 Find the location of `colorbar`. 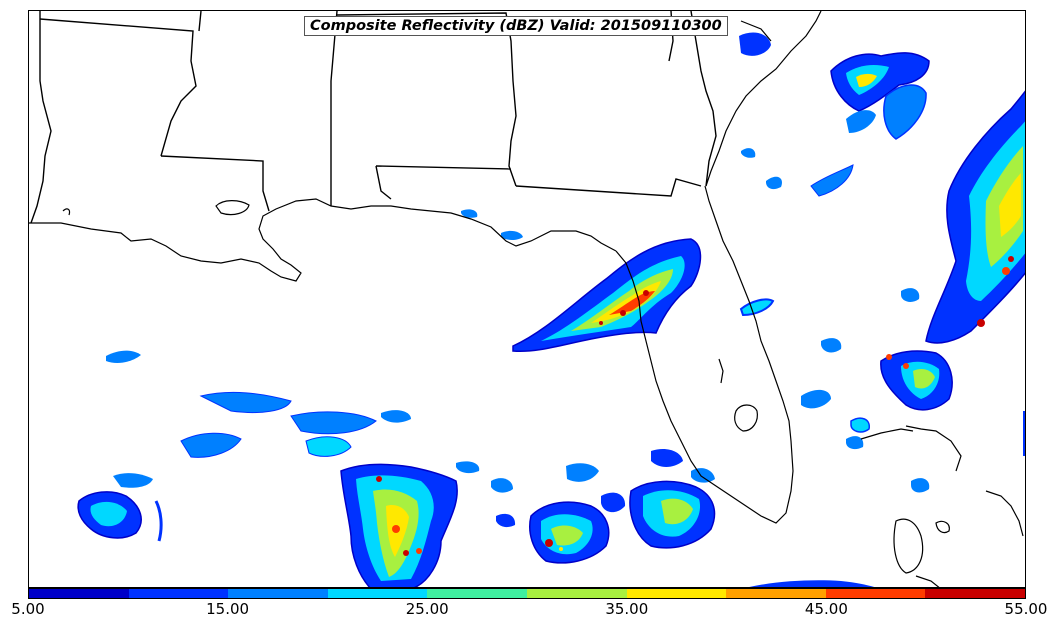

colorbar is located at coordinates (527, 593).